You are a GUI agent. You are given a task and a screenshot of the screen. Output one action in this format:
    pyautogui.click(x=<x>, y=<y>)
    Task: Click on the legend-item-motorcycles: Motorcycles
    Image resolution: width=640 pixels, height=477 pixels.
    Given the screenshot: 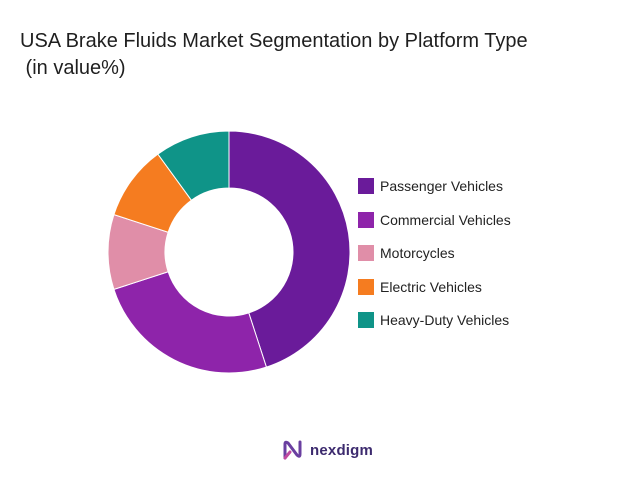 What is the action you would take?
    pyautogui.click(x=488, y=253)
    